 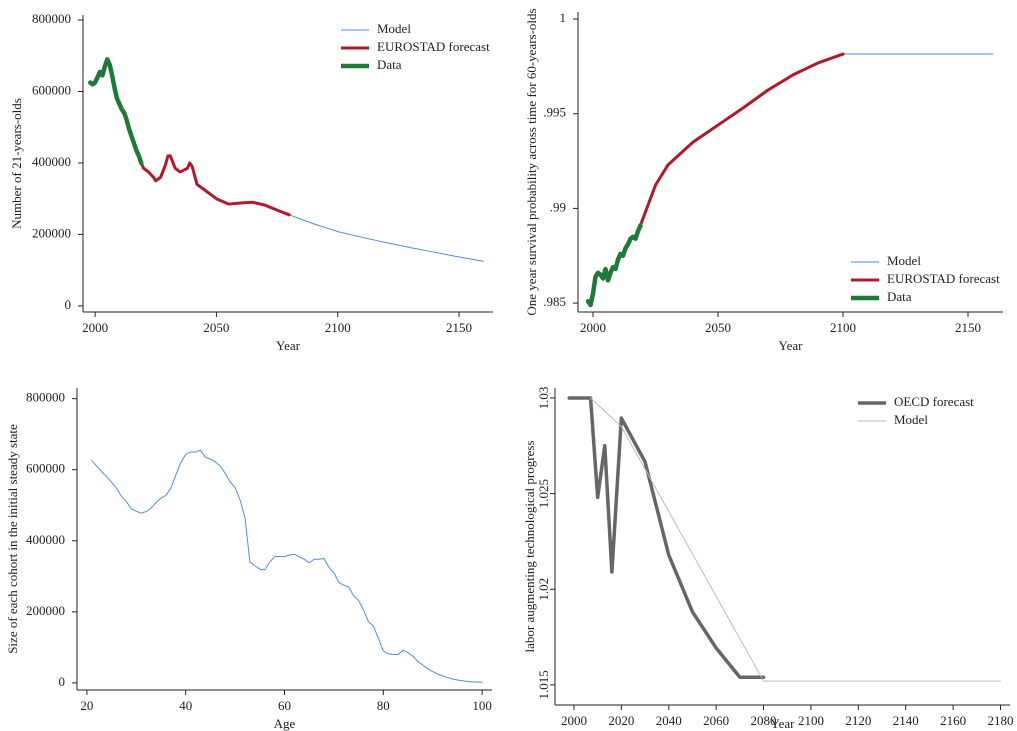 I want to click on y-tick-label: .99, so click(x=558, y=206).